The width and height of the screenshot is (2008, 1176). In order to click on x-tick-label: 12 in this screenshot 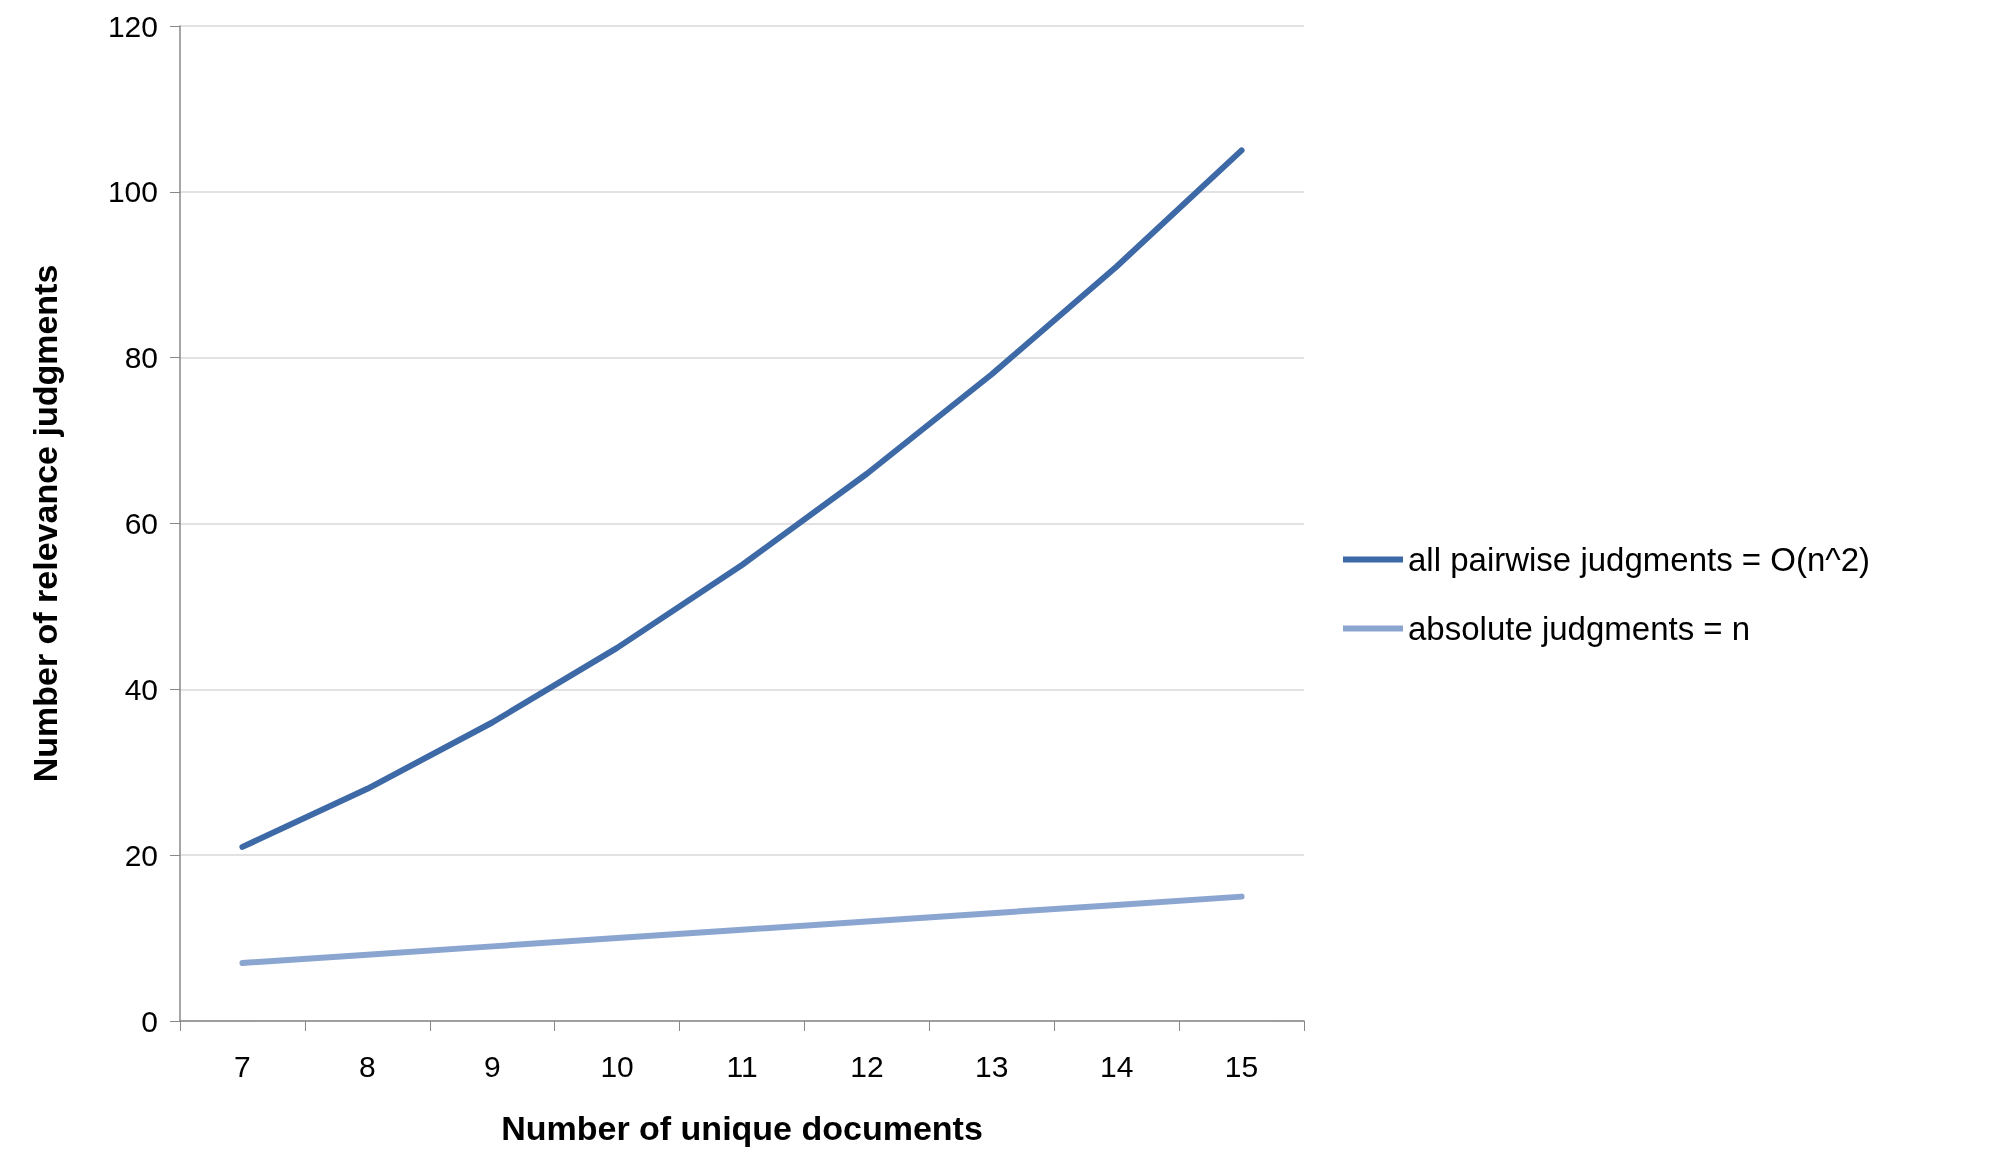, I will do `click(867, 1066)`.